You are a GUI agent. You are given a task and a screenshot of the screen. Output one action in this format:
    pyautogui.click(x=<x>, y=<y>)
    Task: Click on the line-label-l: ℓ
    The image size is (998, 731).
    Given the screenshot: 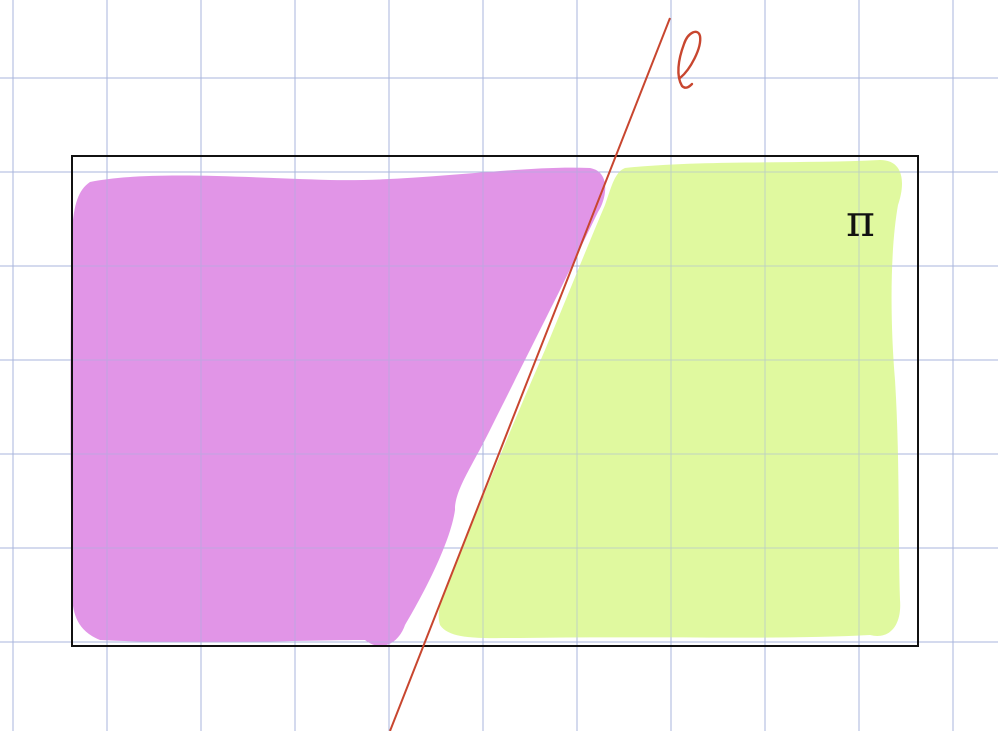 What is the action you would take?
    pyautogui.click(x=684, y=69)
    